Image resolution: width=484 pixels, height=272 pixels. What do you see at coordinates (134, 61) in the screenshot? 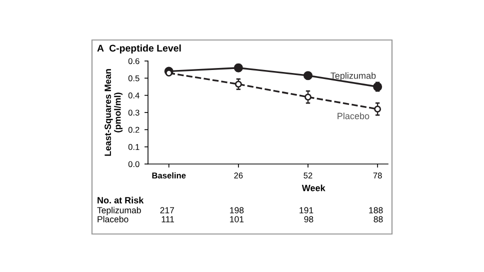
I see `y-tick-label: 0.6` at bounding box center [134, 61].